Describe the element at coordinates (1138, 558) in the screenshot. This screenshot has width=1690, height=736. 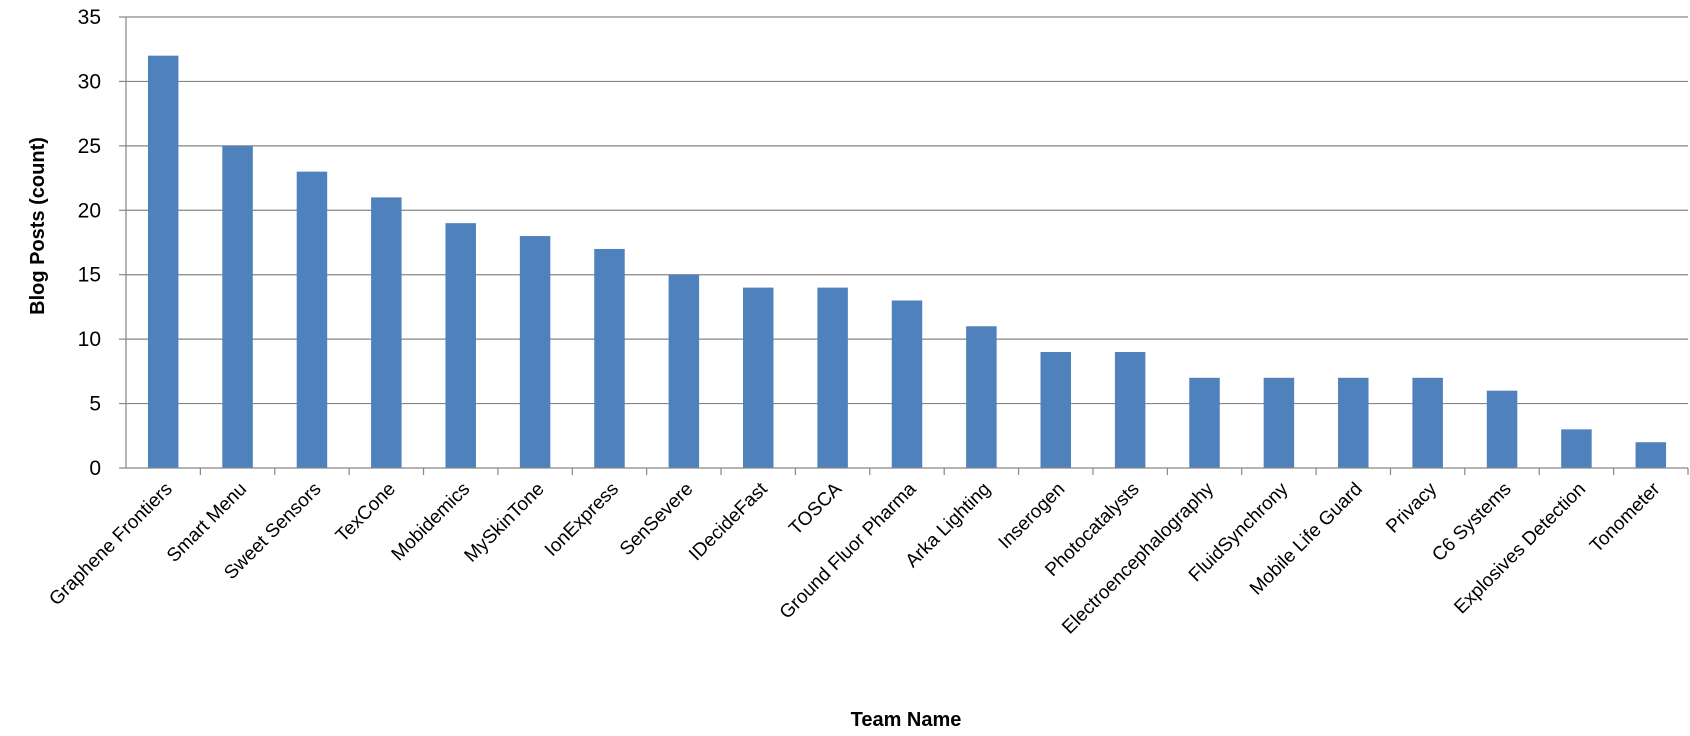
I see `x-tick-label: Electroencephalography` at that location.